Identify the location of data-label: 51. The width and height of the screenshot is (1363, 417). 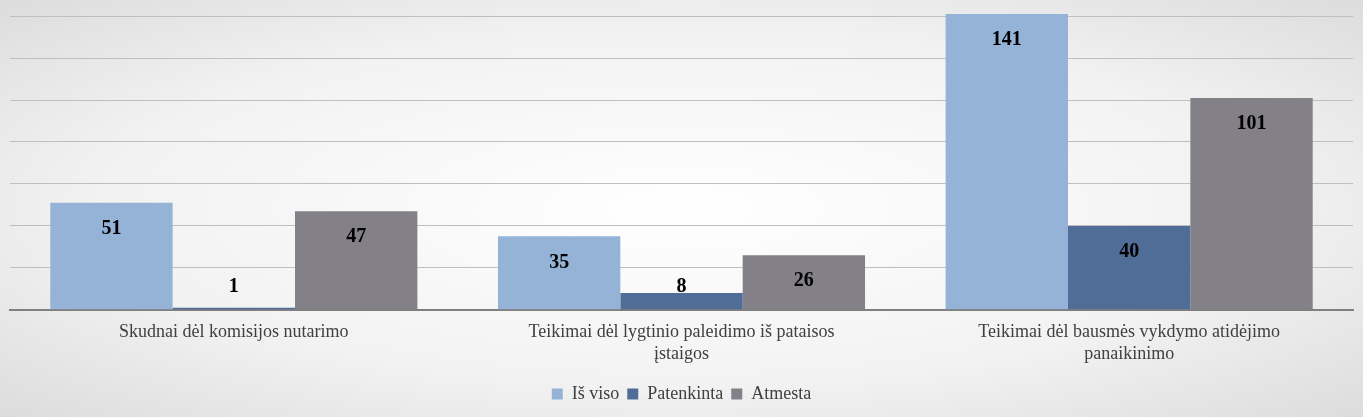
(111, 226).